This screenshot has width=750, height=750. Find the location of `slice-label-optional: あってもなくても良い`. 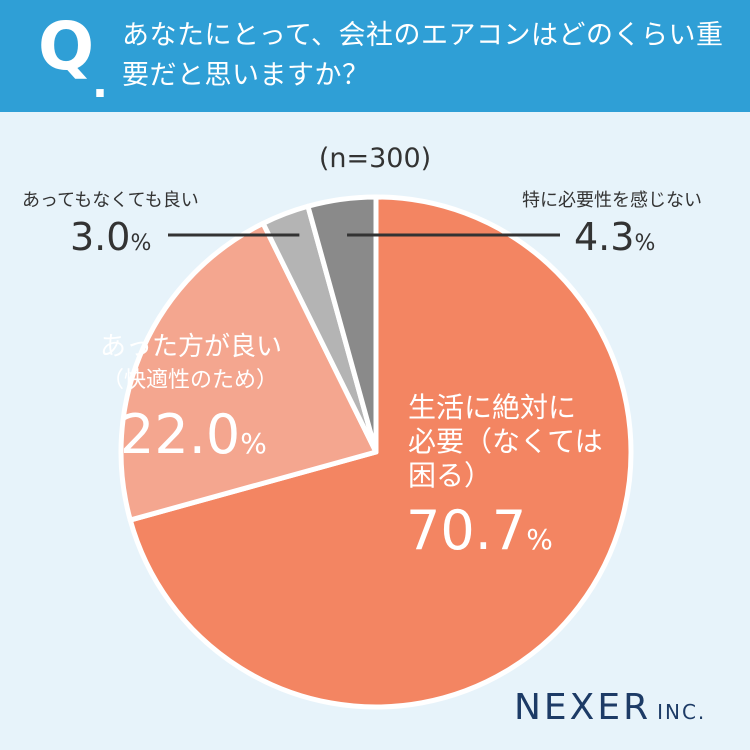

slice-label-optional: あってもなくても良い is located at coordinates (110, 200).